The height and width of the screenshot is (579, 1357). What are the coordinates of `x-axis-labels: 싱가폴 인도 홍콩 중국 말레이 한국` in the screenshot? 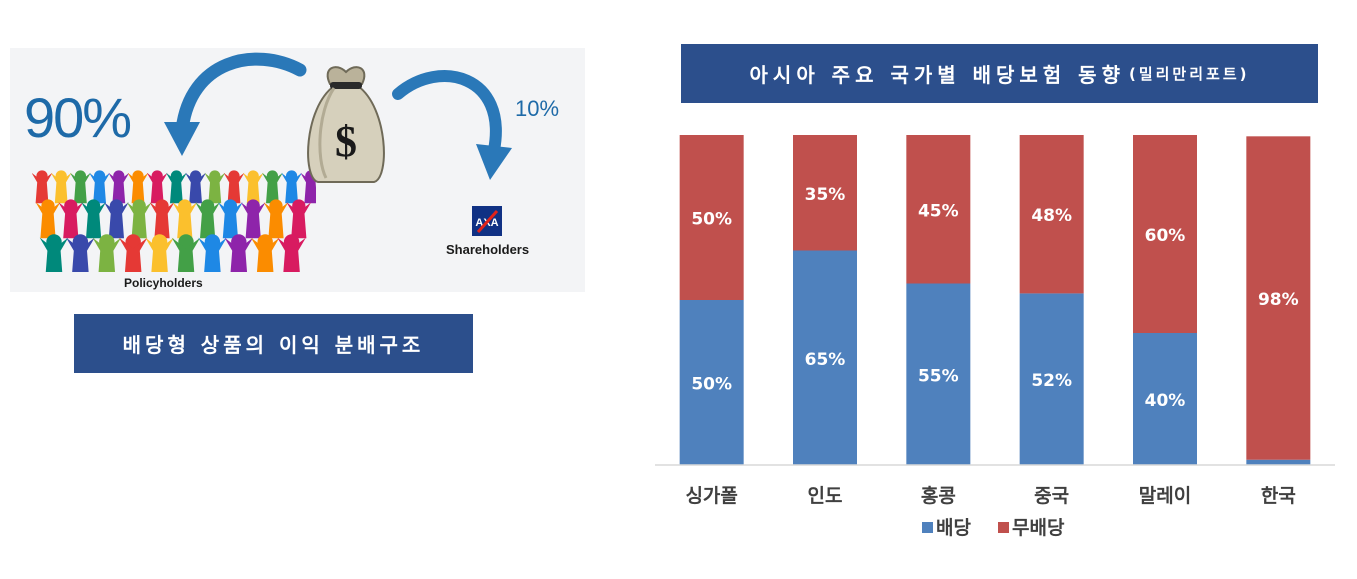 It's located at (990, 495).